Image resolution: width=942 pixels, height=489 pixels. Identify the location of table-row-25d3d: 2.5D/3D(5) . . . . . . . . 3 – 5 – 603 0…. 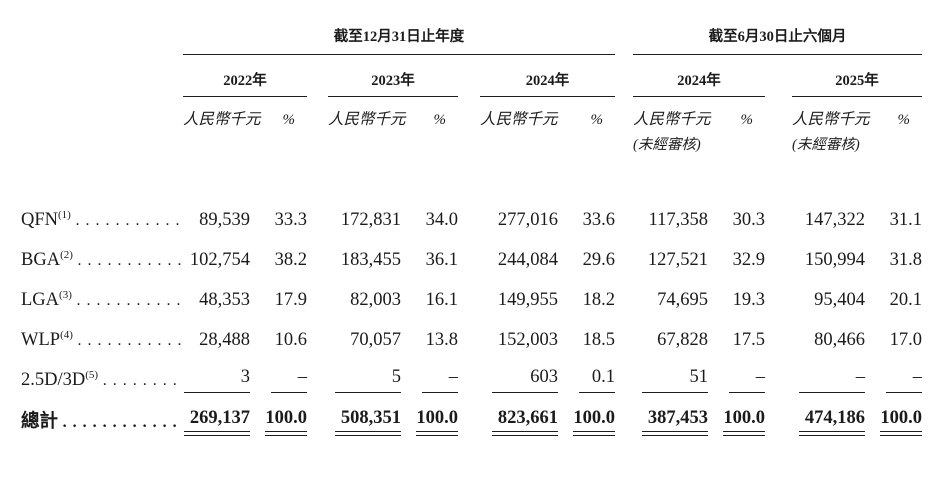
(461, 380).